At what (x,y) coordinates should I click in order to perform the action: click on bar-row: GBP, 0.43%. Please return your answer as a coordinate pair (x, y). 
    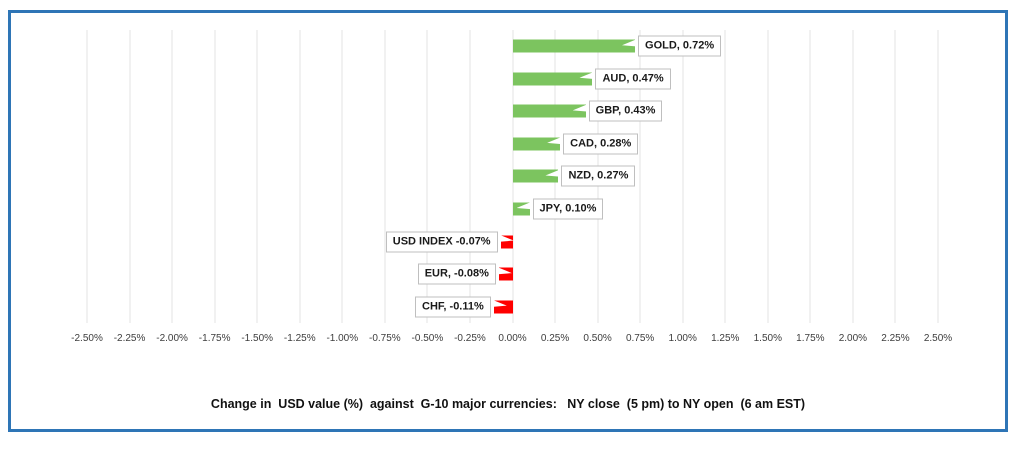
    Looking at the image, I should click on (512, 111).